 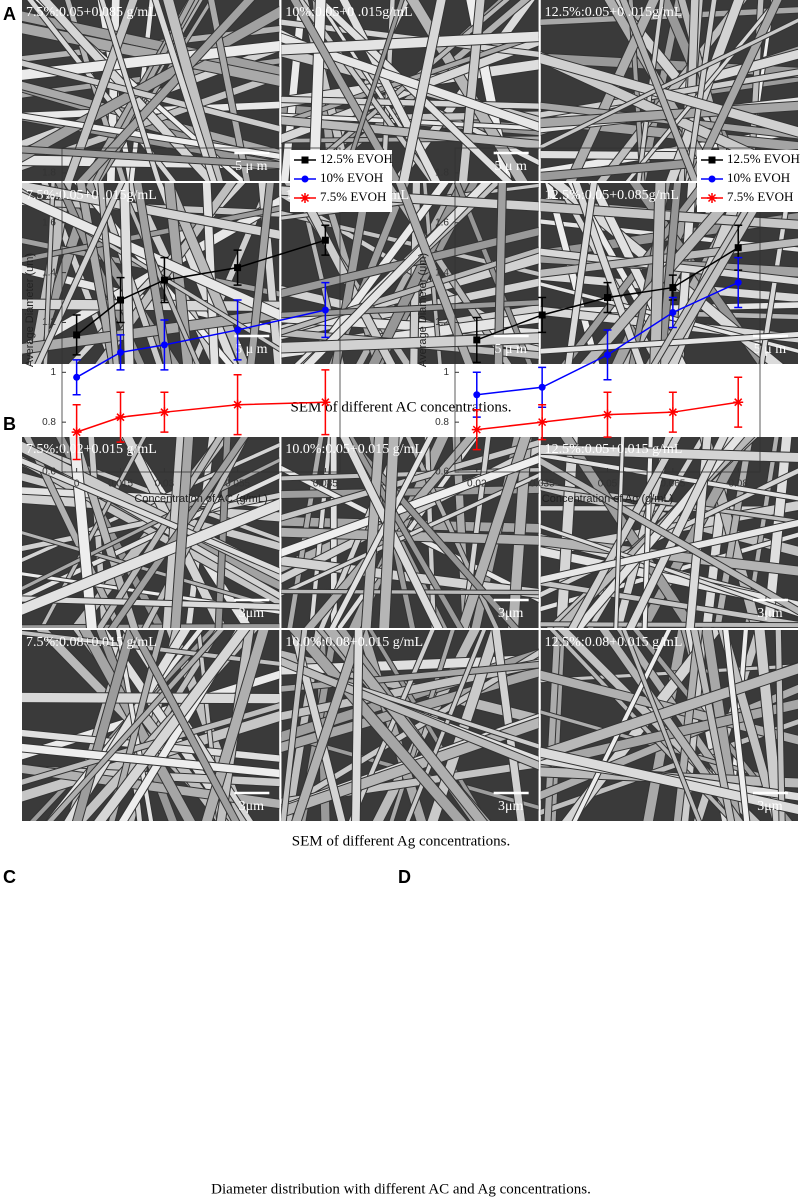 What do you see at coordinates (9, 877) in the screenshot?
I see `panel-label: C` at bounding box center [9, 877].